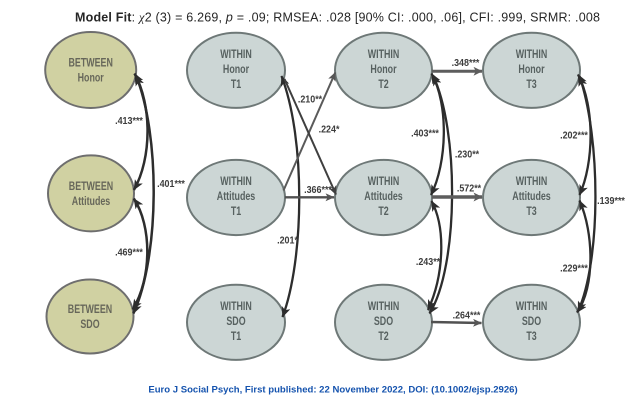 Image resolution: width=637 pixels, height=415 pixels. Describe the element at coordinates (310, 100) in the screenshot. I see `svg-text: .210**` at that location.